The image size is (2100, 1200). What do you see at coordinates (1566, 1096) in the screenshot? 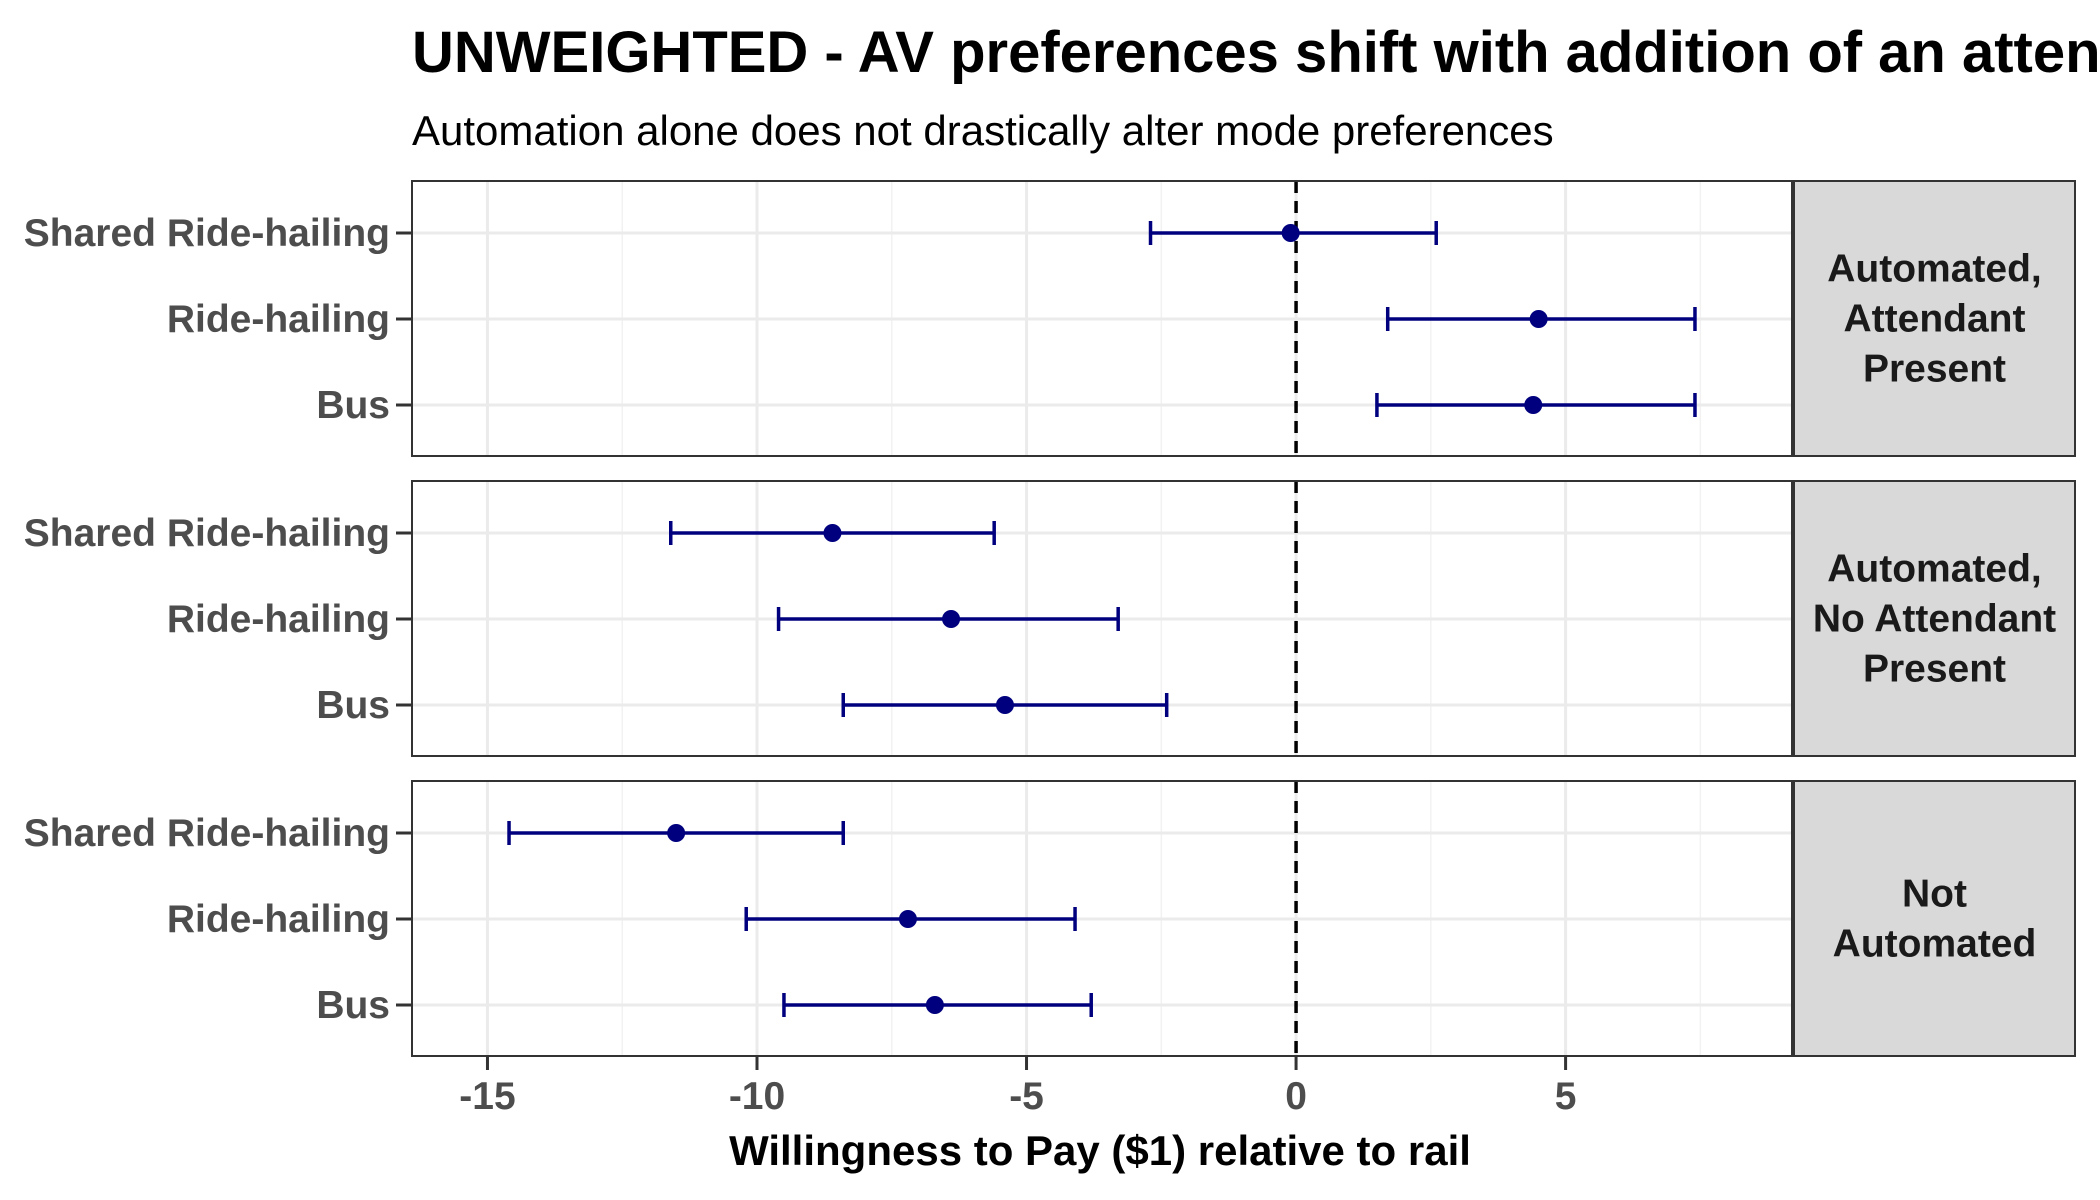
I see `x-tick-label: 5` at bounding box center [1566, 1096].